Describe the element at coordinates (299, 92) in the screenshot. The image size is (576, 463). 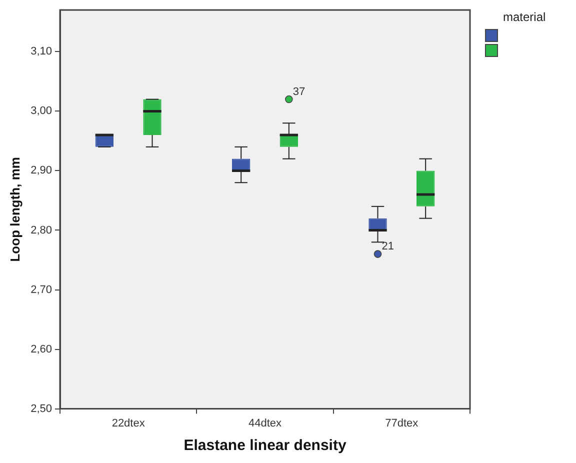
I see `annotation: 37` at that location.